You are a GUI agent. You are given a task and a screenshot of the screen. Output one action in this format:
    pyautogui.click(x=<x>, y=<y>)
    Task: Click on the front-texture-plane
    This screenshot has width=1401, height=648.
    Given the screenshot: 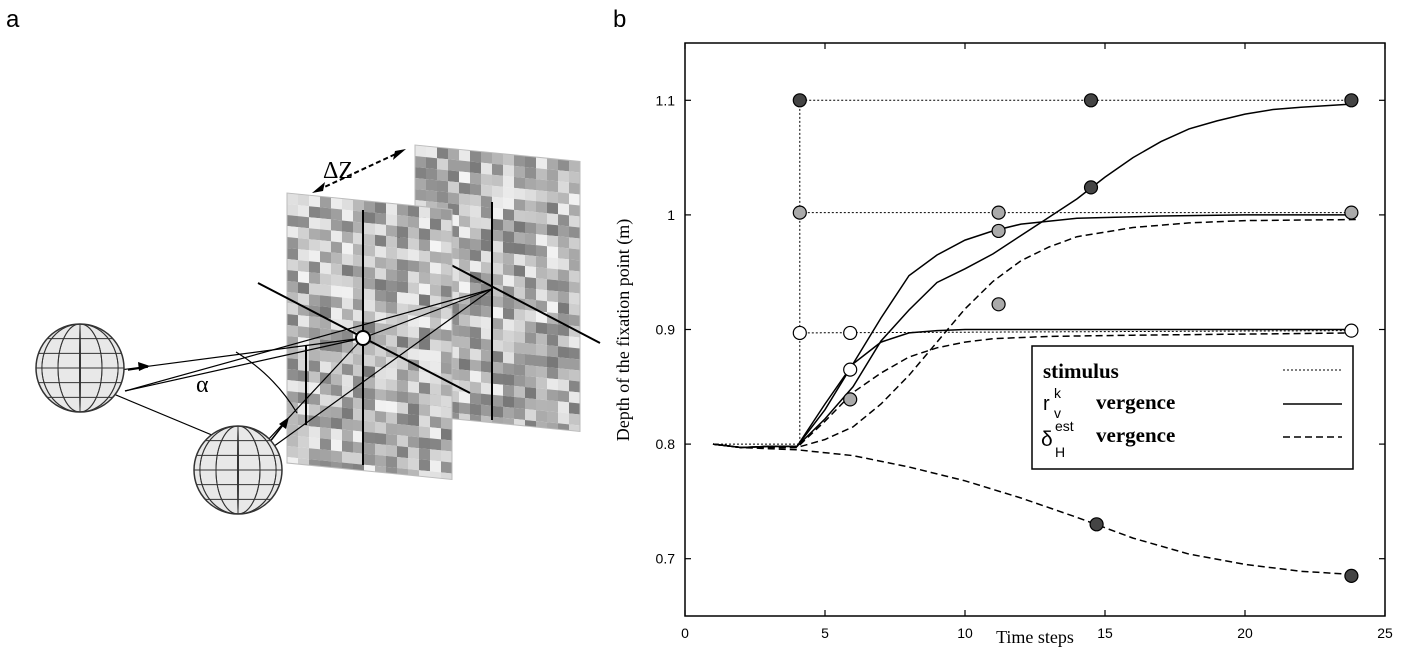 What is the action you would take?
    pyautogui.click(x=369, y=336)
    